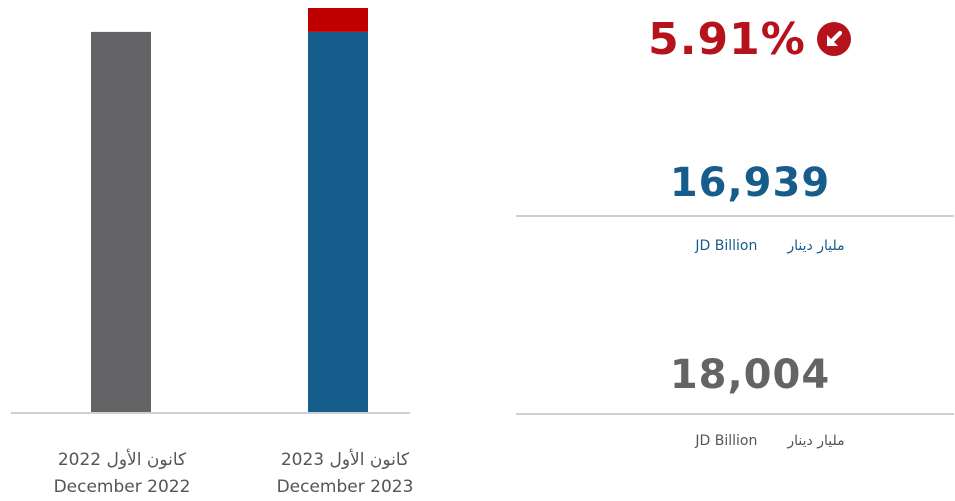 This screenshot has width=955, height=501. What do you see at coordinates (122, 487) in the screenshot?
I see `category-label-2022-en: December 2022` at bounding box center [122, 487].